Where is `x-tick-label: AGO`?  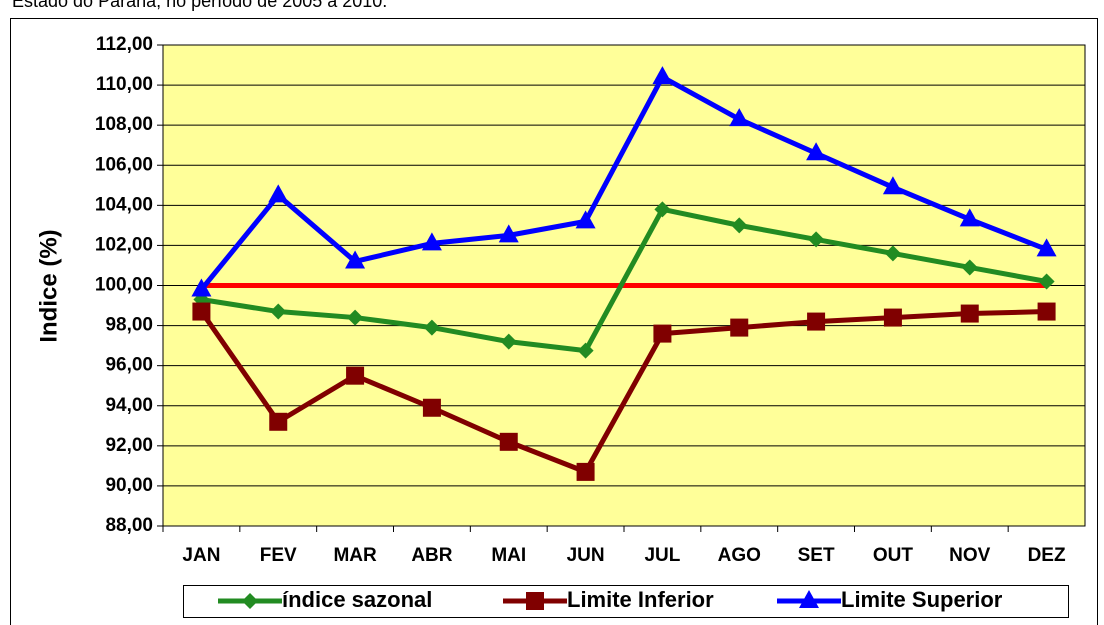 x-tick-label: AGO is located at coordinates (739, 555).